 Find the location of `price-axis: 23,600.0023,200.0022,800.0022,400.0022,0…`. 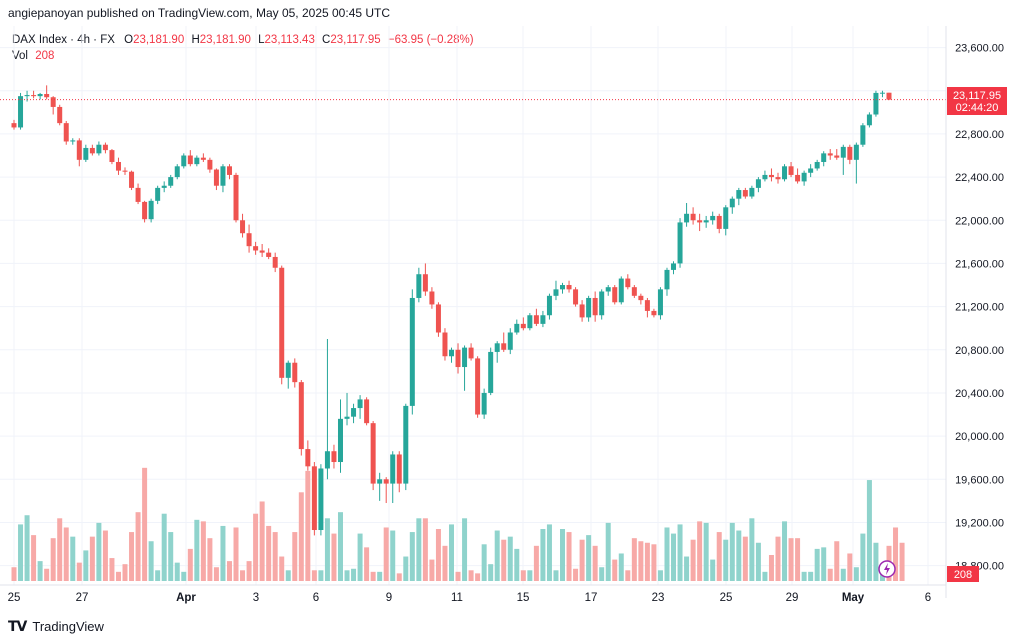

price-axis: 23,600.0023,200.0022,800.0022,400.0022,0… is located at coordinates (979, 308).